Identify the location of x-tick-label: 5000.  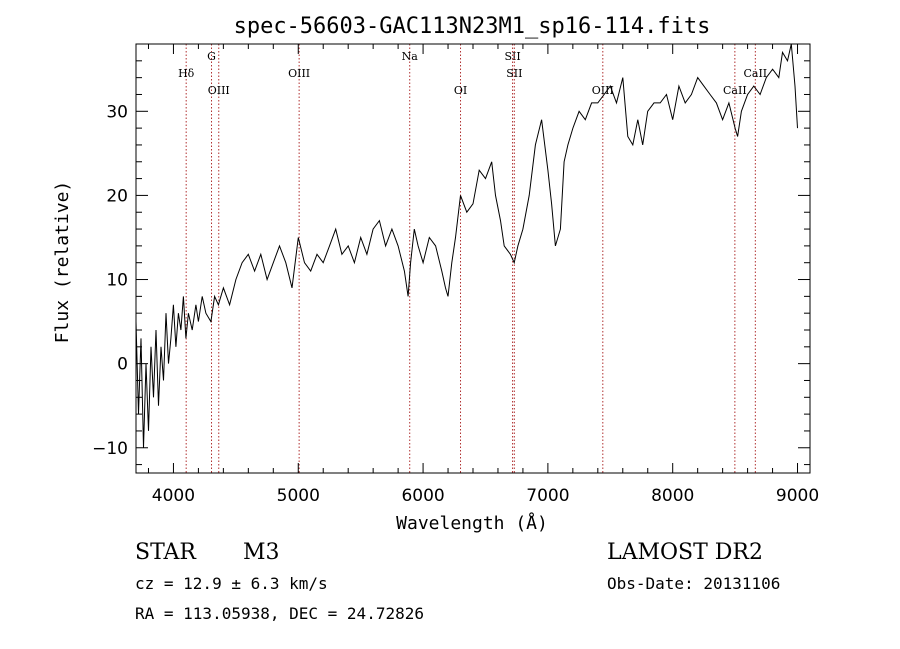
(298, 496).